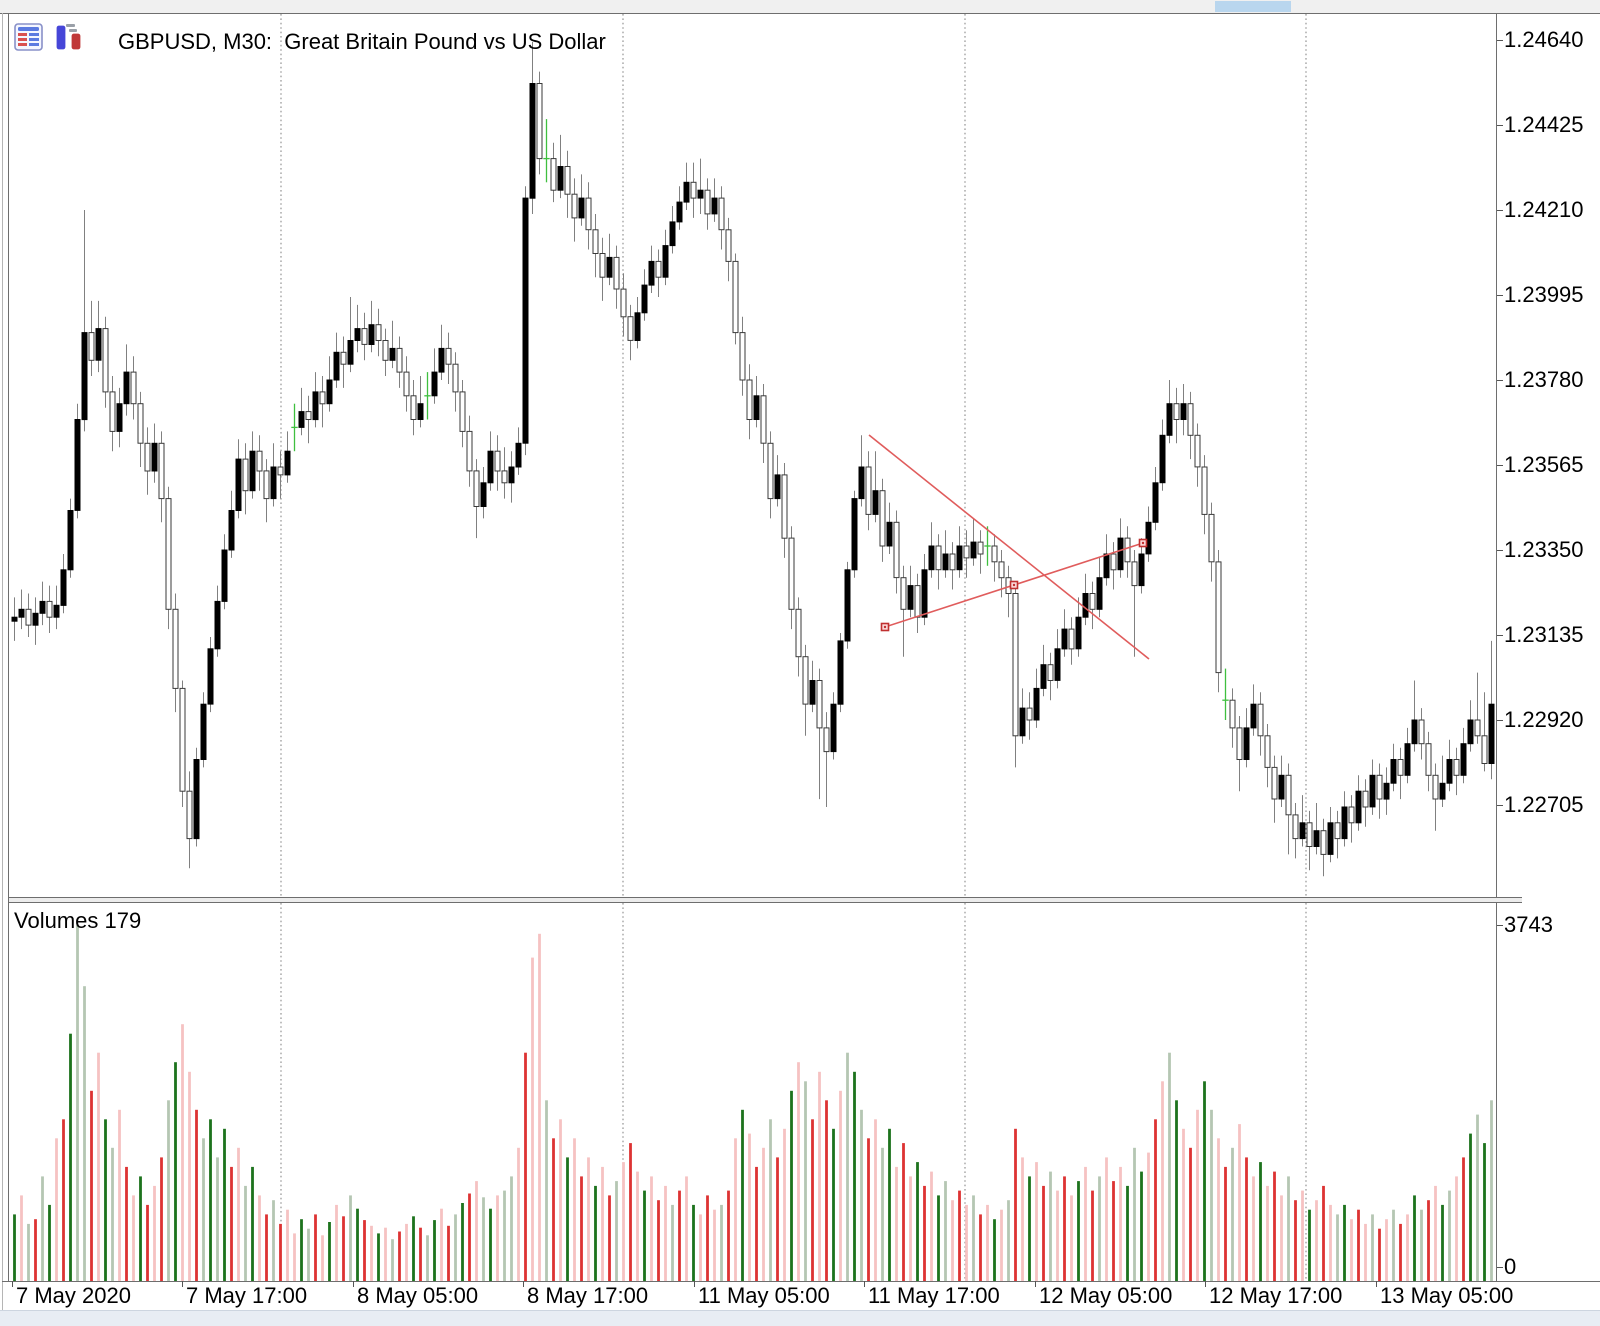 This screenshot has width=1600, height=1326. What do you see at coordinates (247, 1295) in the screenshot?
I see `time-axis-label: 7 May 17:00` at bounding box center [247, 1295].